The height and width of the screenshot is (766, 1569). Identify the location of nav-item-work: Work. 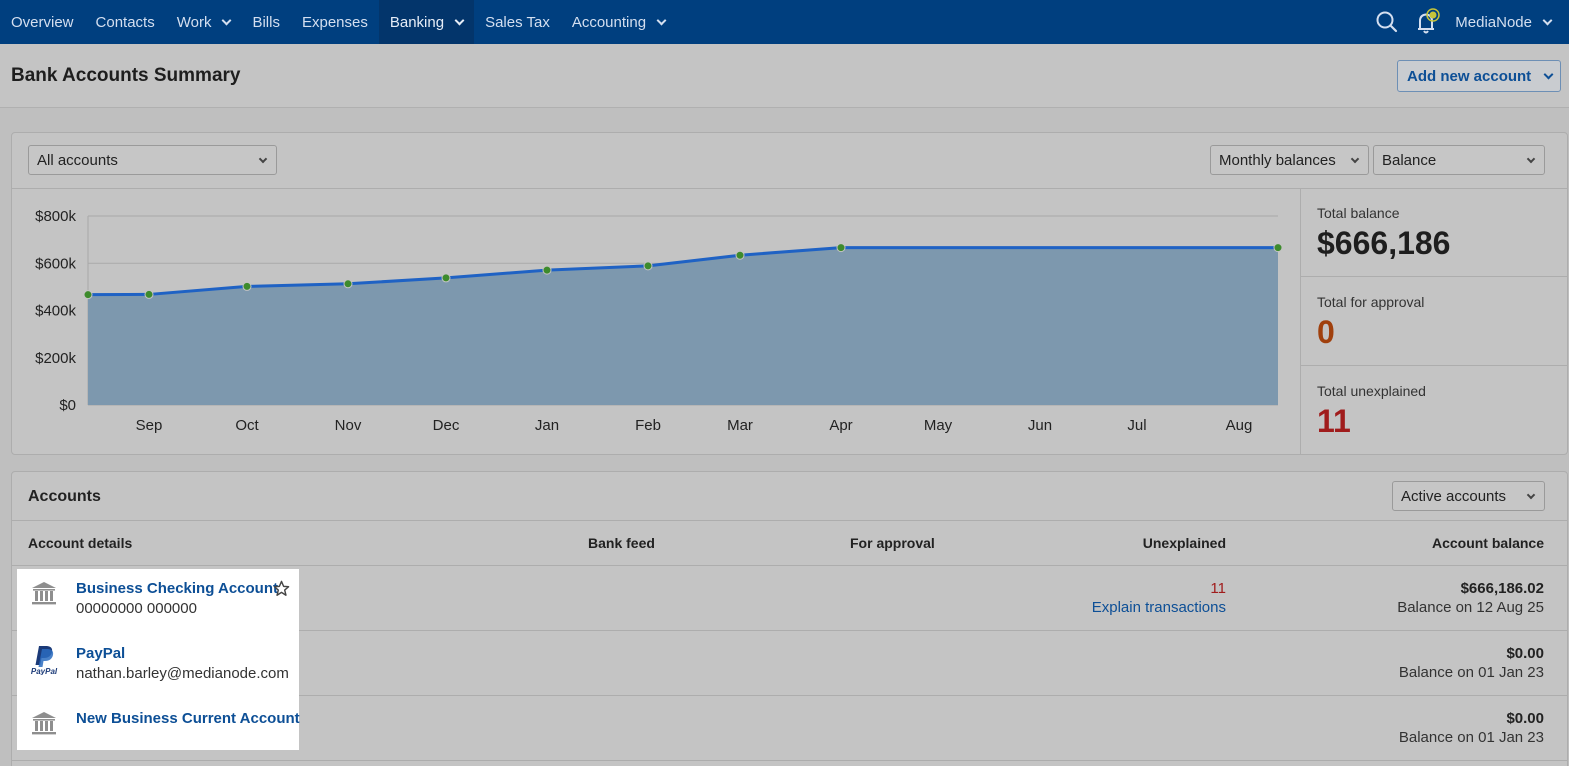
(204, 22).